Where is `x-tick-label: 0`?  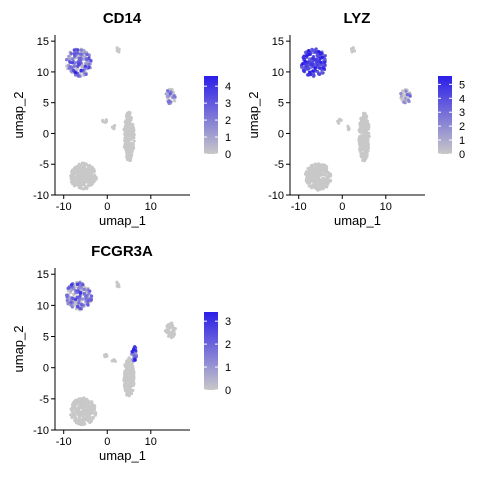
x-tick-label: 0 is located at coordinates (107, 207).